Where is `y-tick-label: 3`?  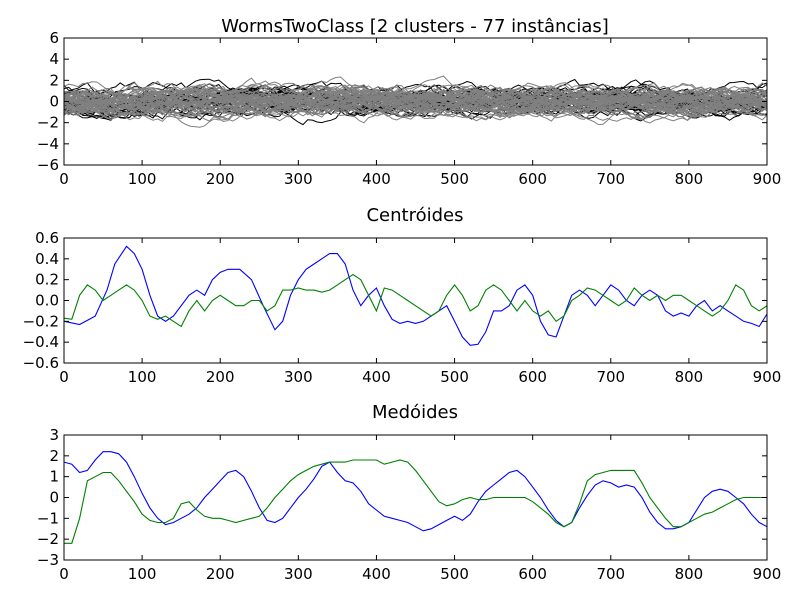
y-tick-label: 3 is located at coordinates (54, 435).